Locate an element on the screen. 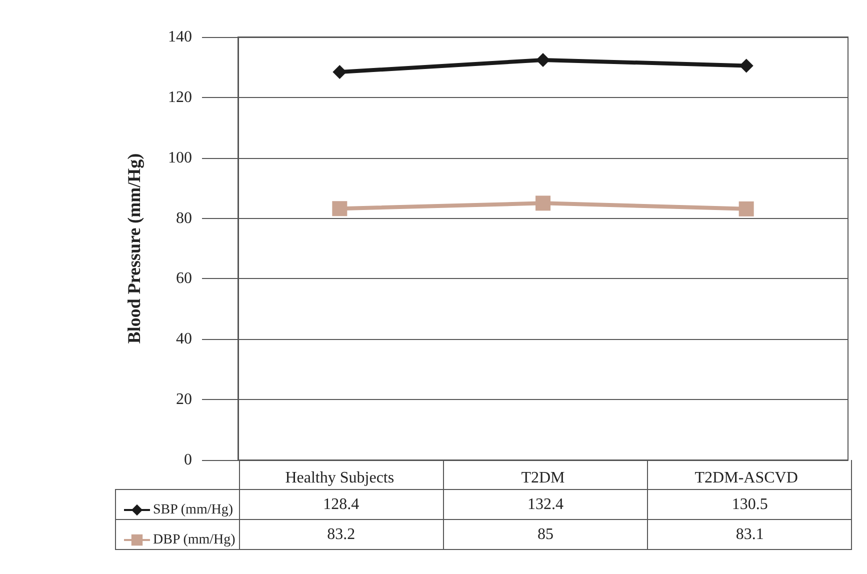  y-tick-label: 20 is located at coordinates (184, 399).